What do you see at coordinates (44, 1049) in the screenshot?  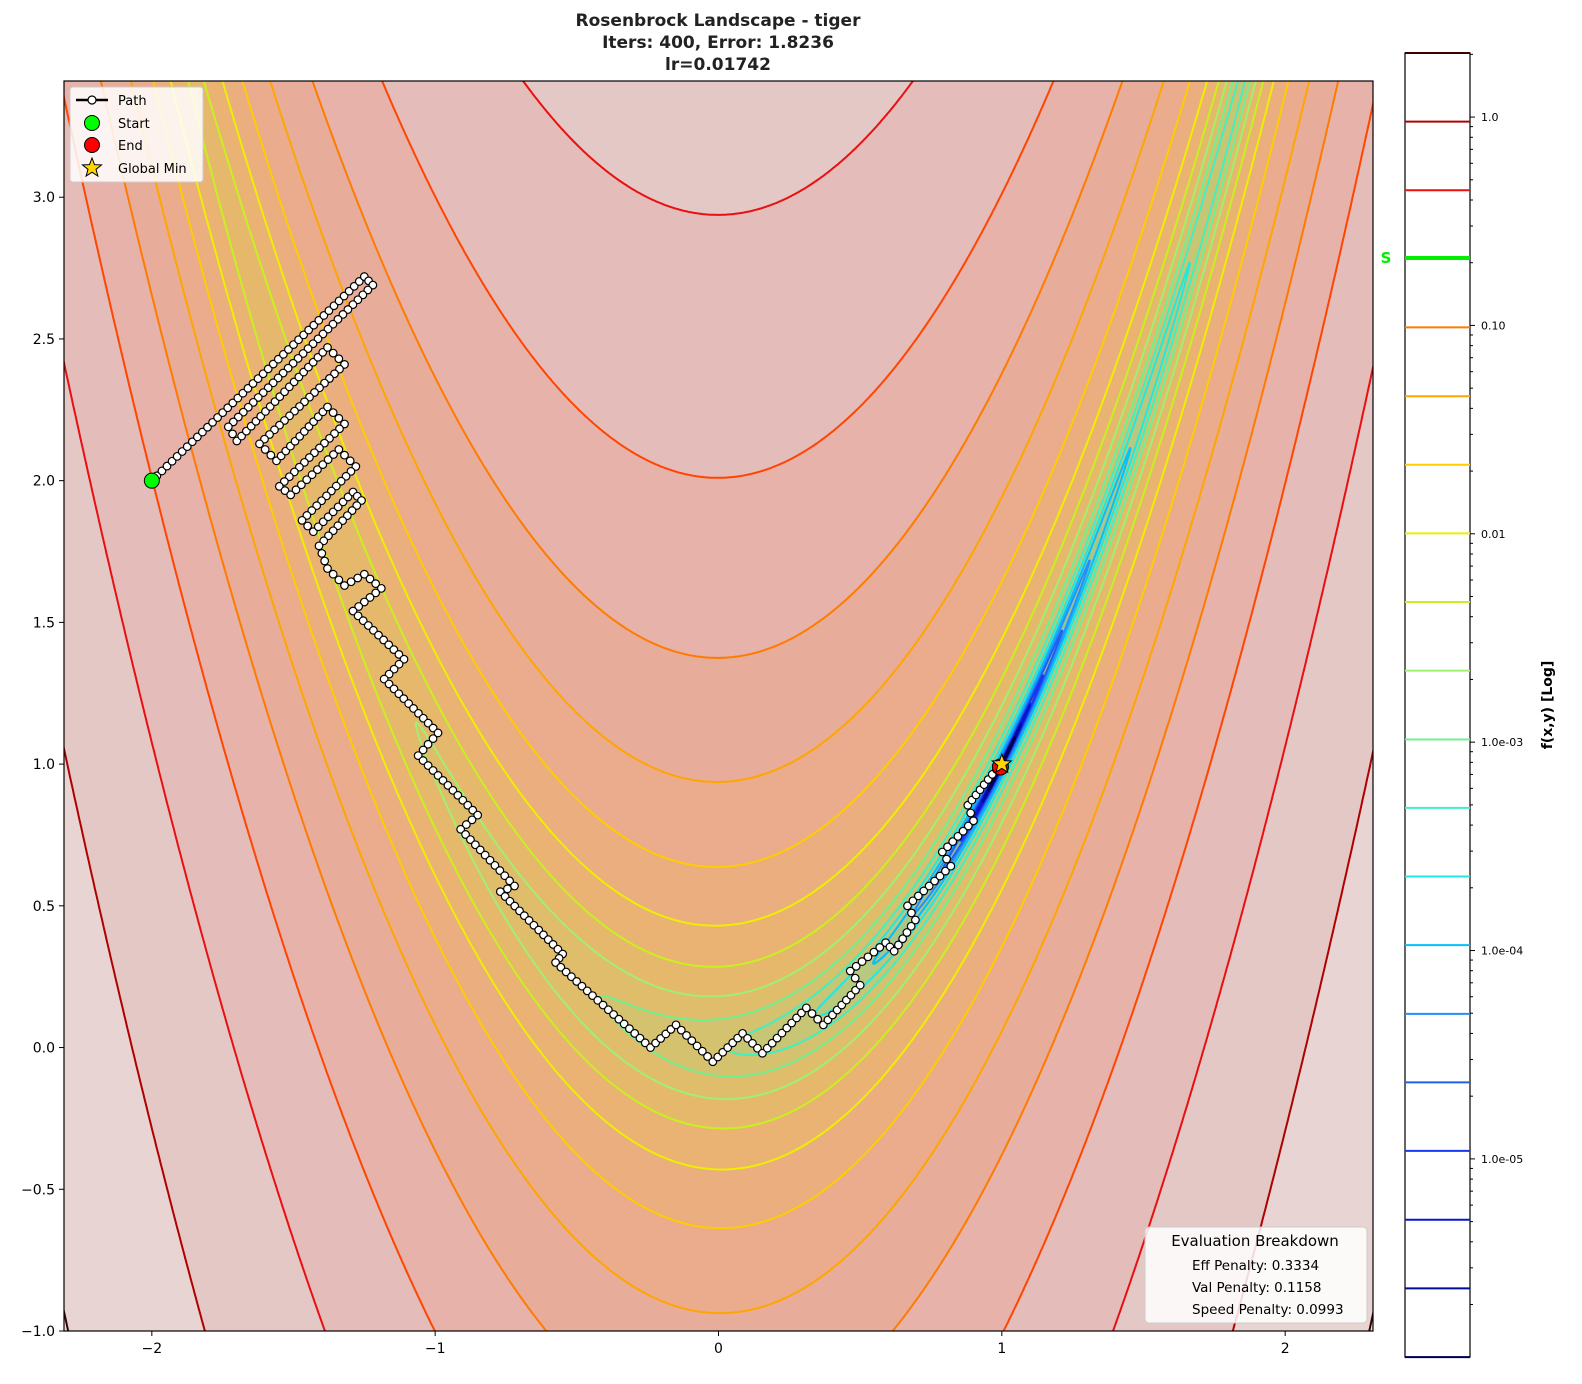 I see `y-tick-label: 0.0` at bounding box center [44, 1049].